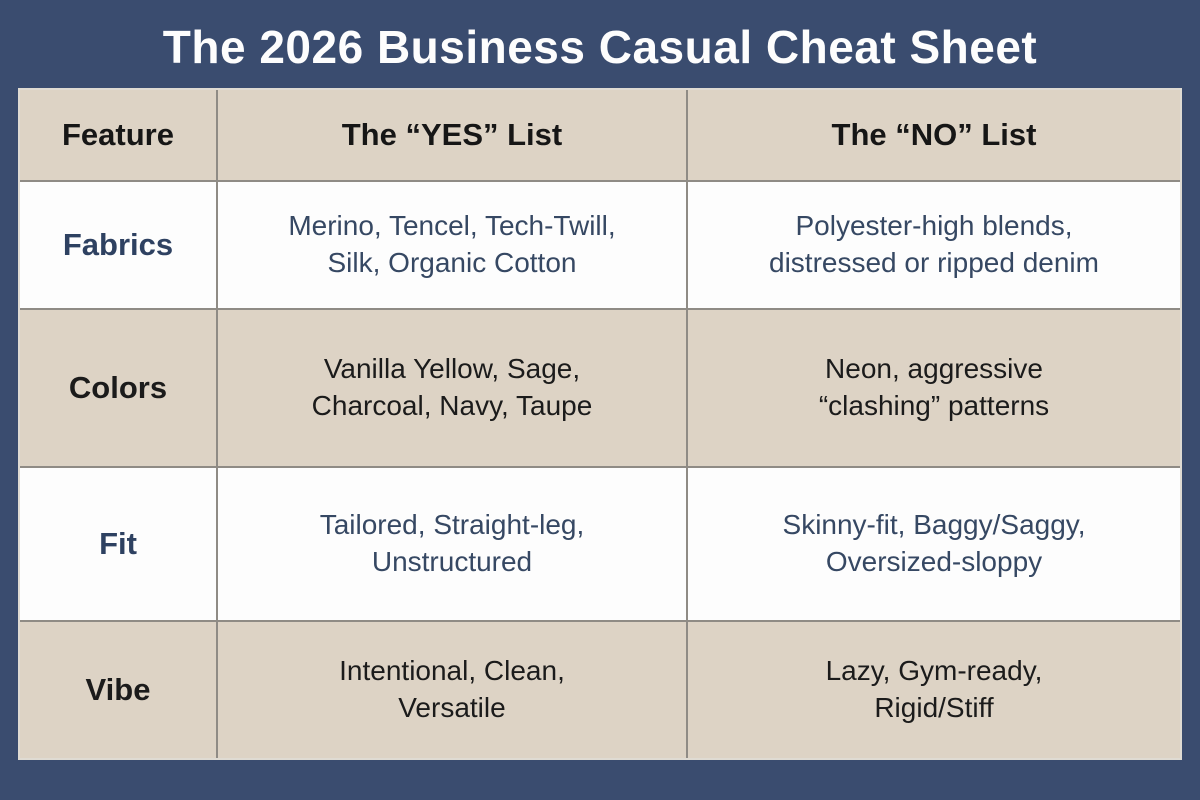  I want to click on feature-cell-colors: Colors, so click(118, 388).